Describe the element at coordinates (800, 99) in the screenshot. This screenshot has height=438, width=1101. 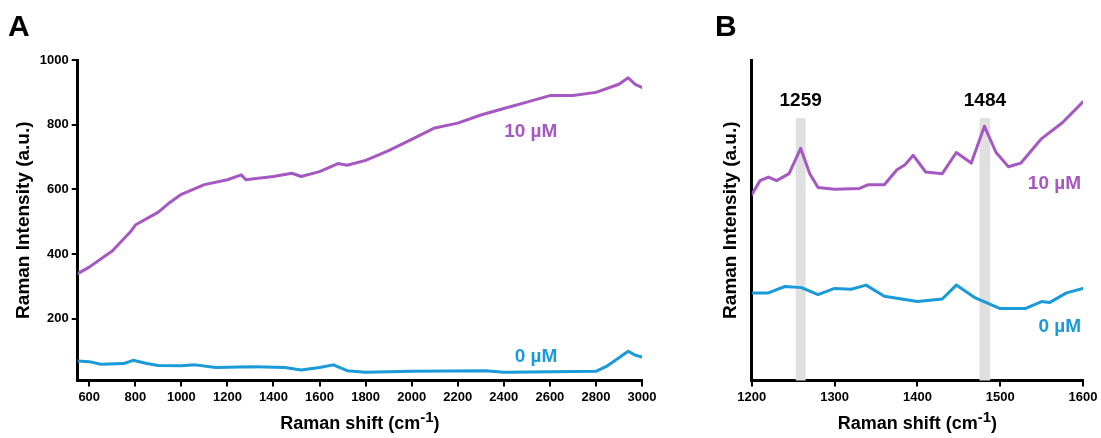
I see `band-label: 1259` at that location.